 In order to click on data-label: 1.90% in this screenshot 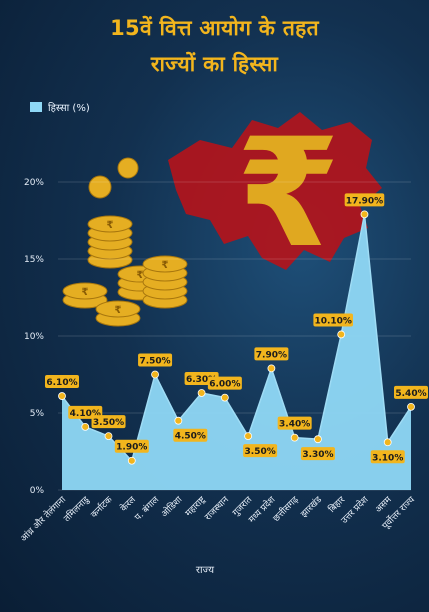, I will do `click(131, 448)`.